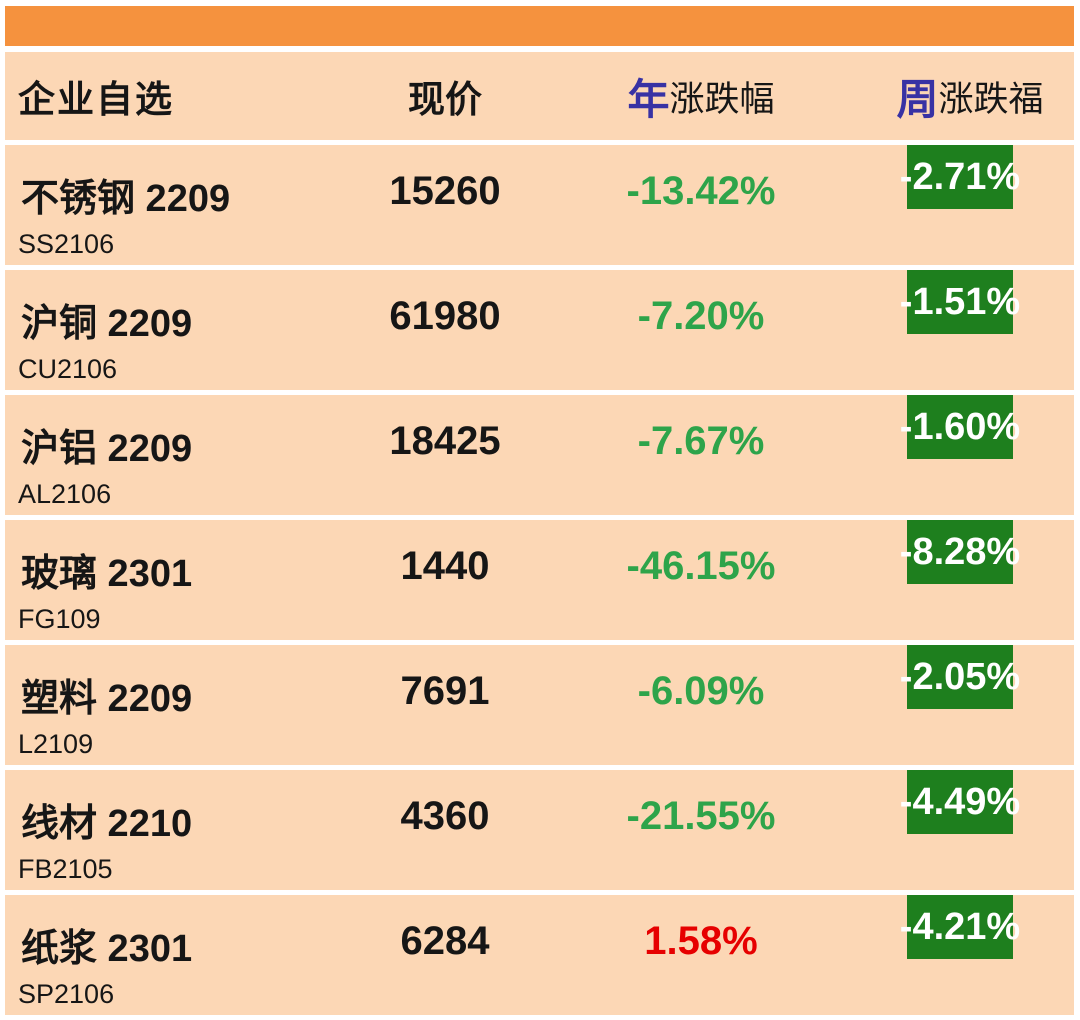 The width and height of the screenshot is (1080, 1020). I want to click on contract-name: 不锈钢 2209, so click(126, 199).